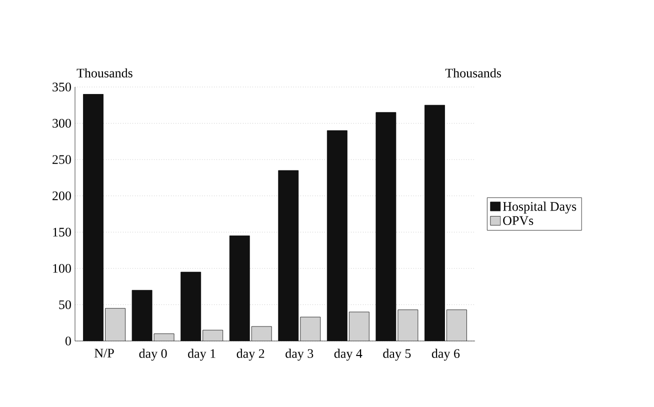 Image resolution: width=654 pixels, height=407 pixels. What do you see at coordinates (61, 87) in the screenshot?
I see `y-tick-label: 350` at bounding box center [61, 87].